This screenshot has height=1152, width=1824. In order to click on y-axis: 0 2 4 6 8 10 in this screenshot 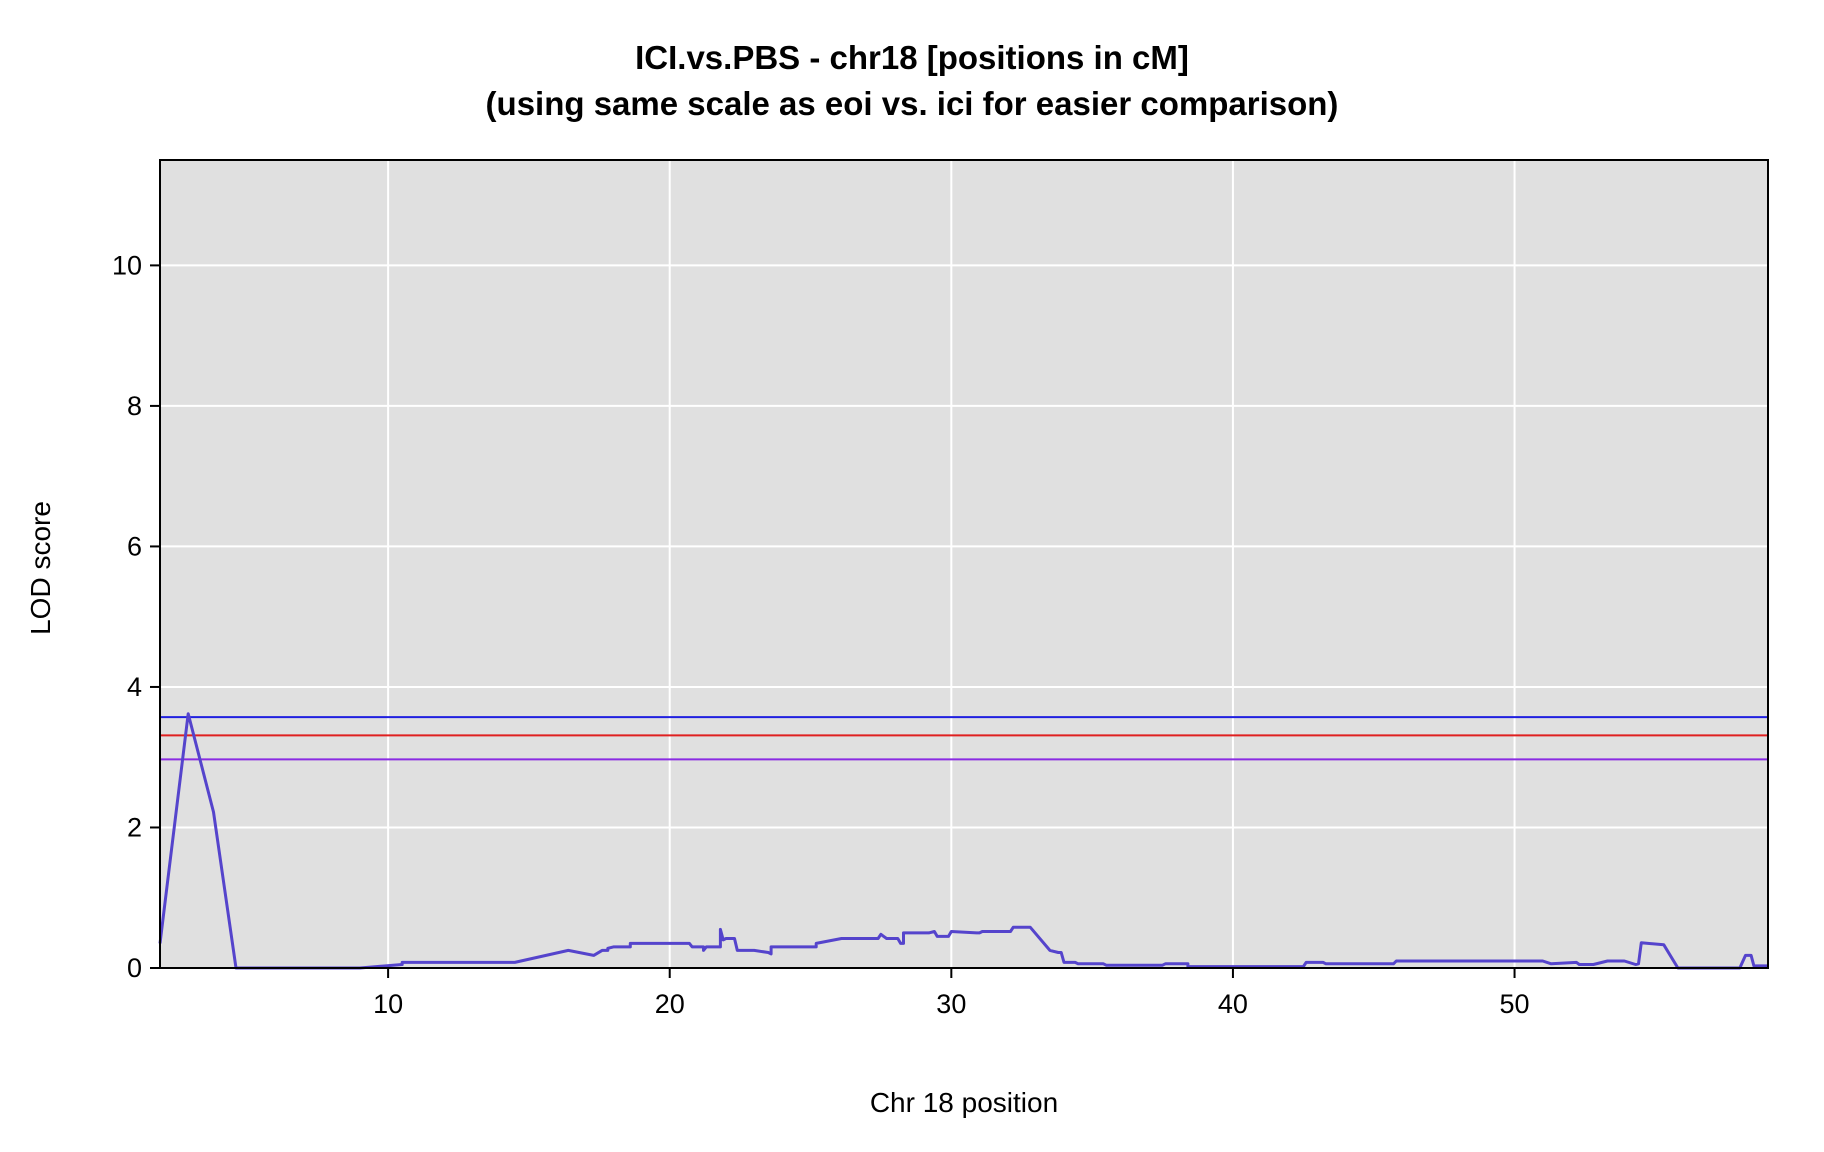, I will do `click(136, 616)`.